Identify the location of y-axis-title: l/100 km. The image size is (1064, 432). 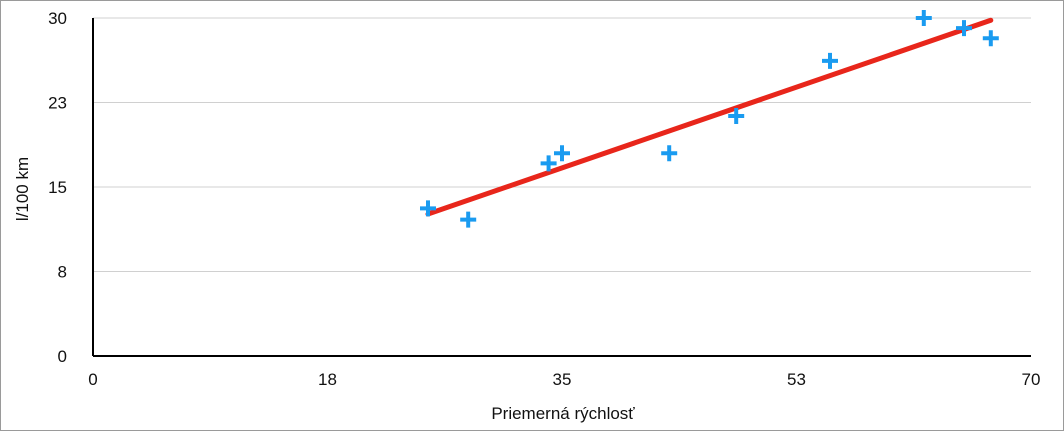
(22, 189).